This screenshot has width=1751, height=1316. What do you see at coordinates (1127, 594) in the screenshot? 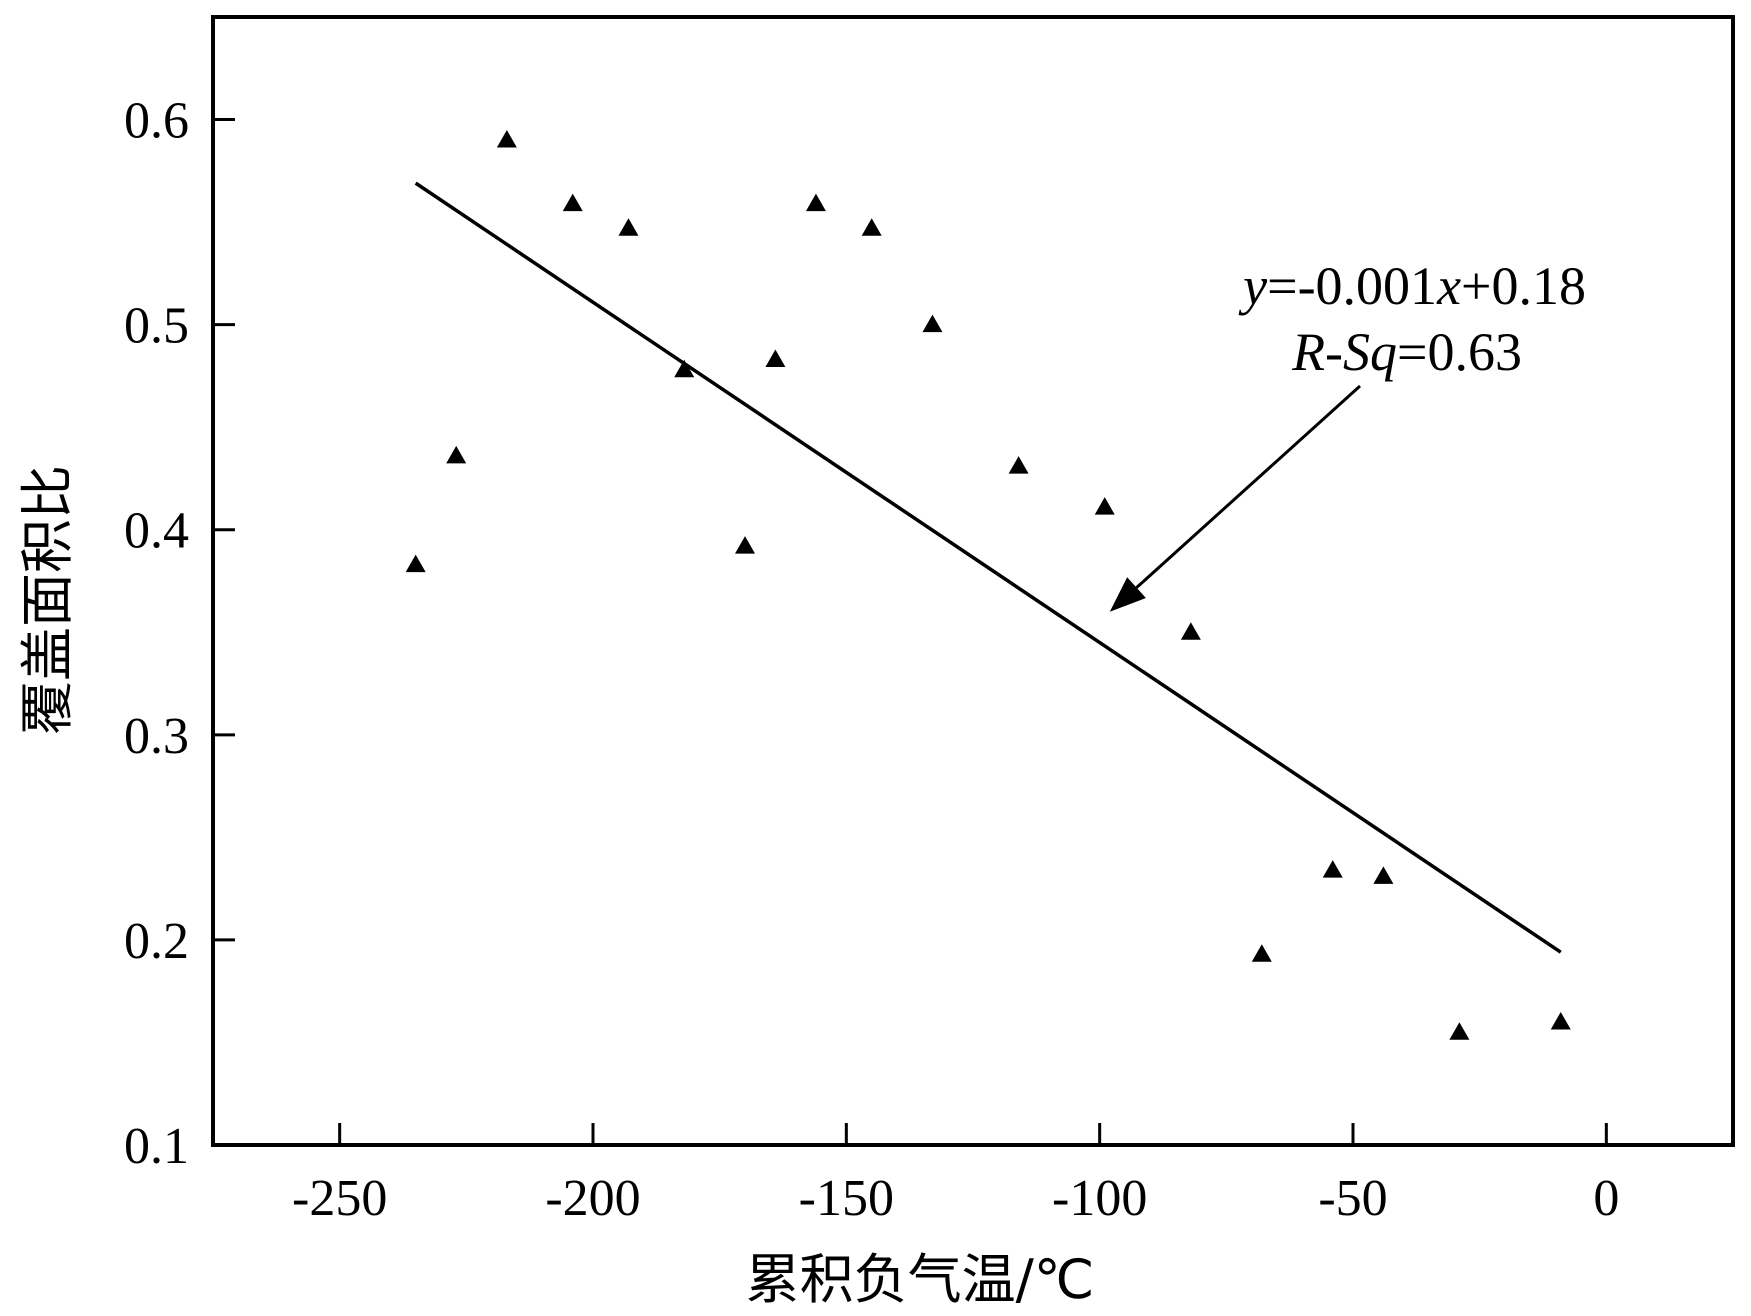
I see `annotation-arrow-head` at bounding box center [1127, 594].